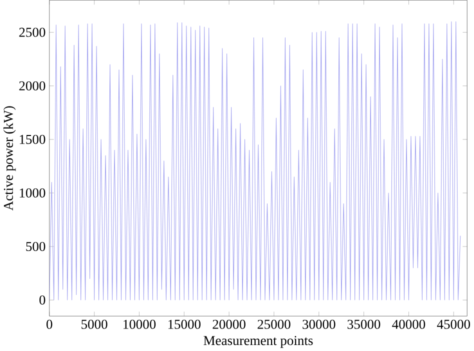 Image resolution: width=474 pixels, height=351 pixels. What do you see at coordinates (33, 193) in the screenshot?
I see `y-tick-label: 1000` at bounding box center [33, 193].